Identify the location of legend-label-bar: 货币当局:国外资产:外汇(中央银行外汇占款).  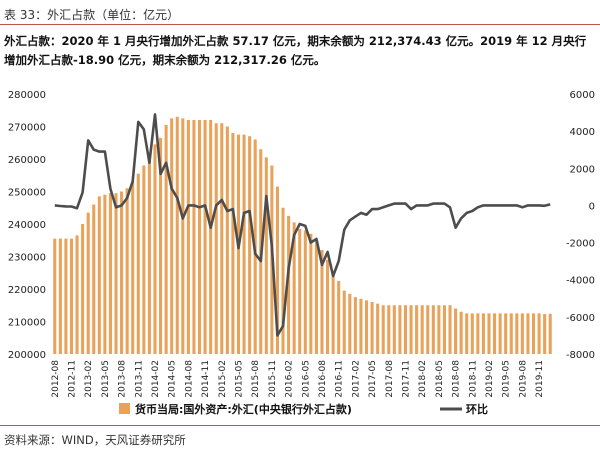
(243, 409).